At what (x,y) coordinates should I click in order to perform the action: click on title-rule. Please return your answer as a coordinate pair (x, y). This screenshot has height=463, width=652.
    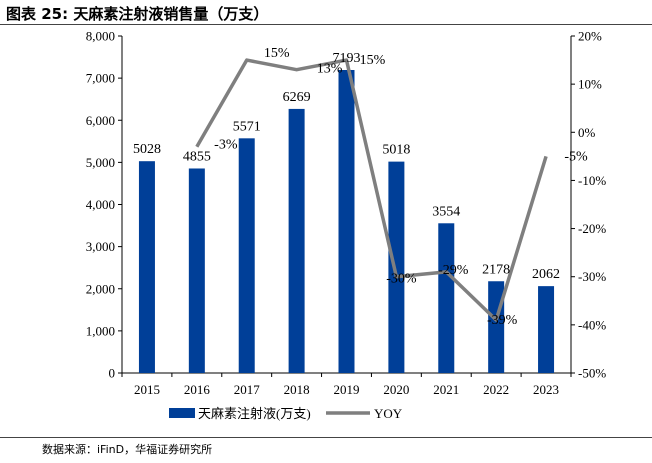
    Looking at the image, I should click on (326, 24).